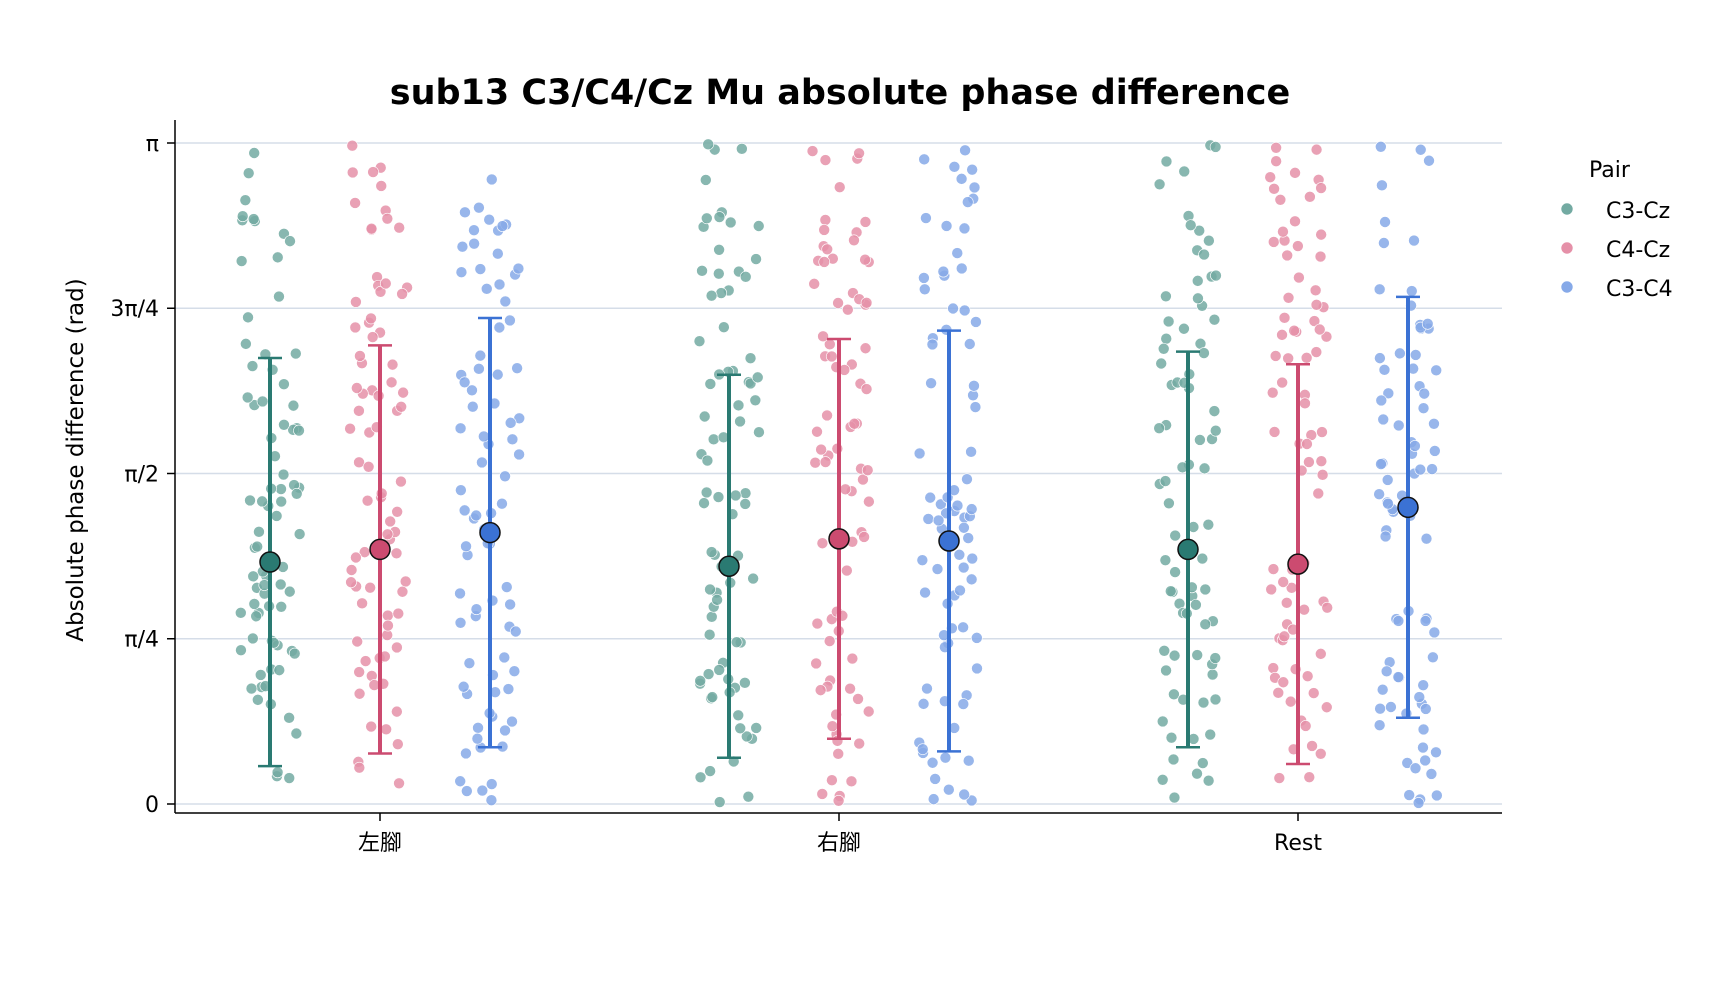  Describe the element at coordinates (1638, 250) in the screenshot. I see `legend-label: C4-Cz` at that location.